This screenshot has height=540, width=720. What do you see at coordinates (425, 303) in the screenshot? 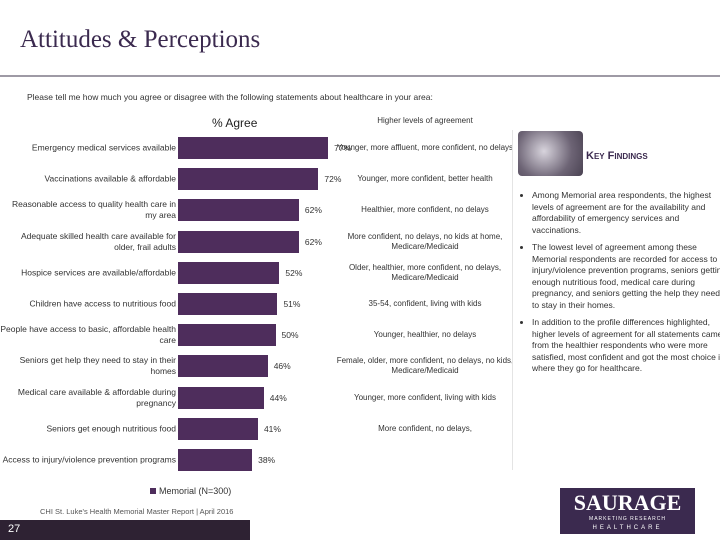
I see `profile-note: 35-54, confident, living with kids` at bounding box center [425, 303].